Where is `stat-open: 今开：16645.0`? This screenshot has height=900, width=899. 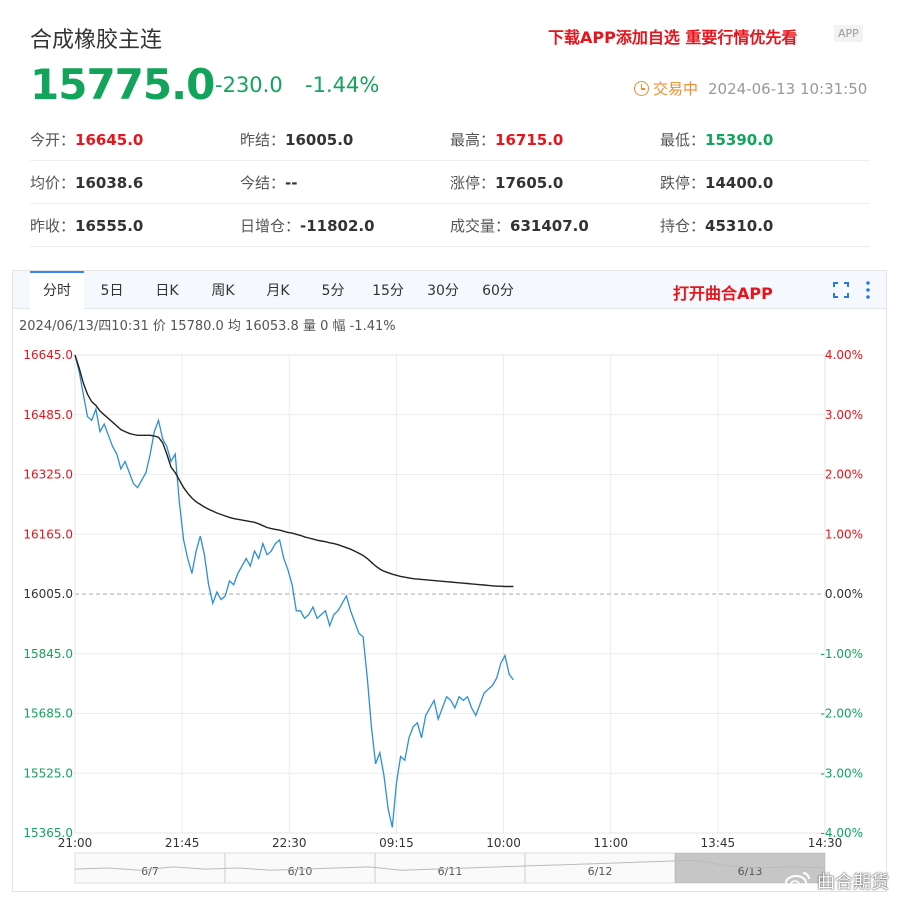 stat-open: 今开：16645.0 is located at coordinates (135, 139).